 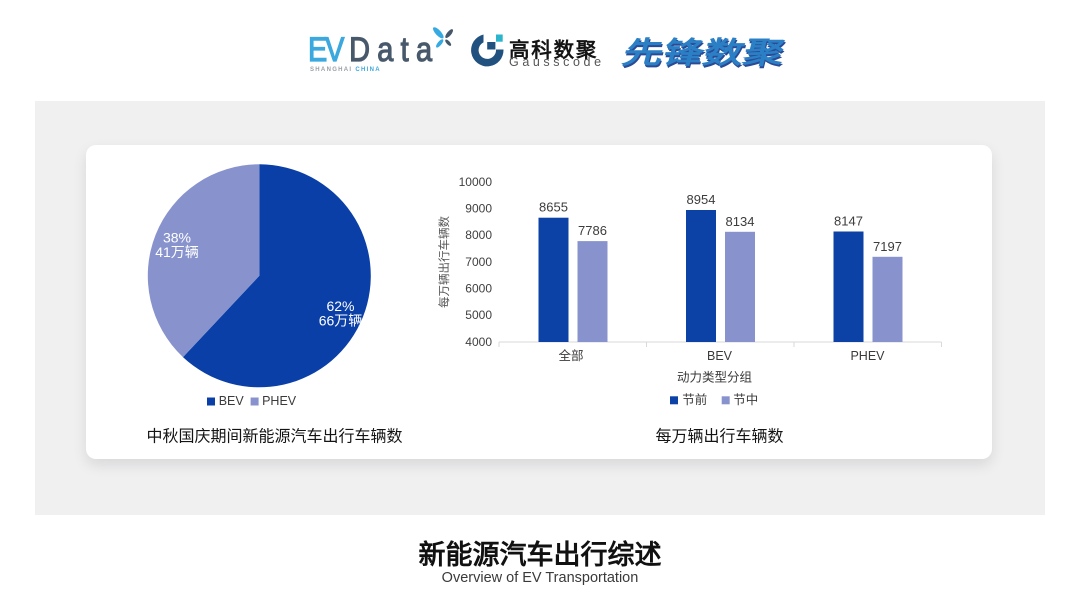 What do you see at coordinates (478, 209) in the screenshot?
I see `svg-text: 9000` at bounding box center [478, 209].